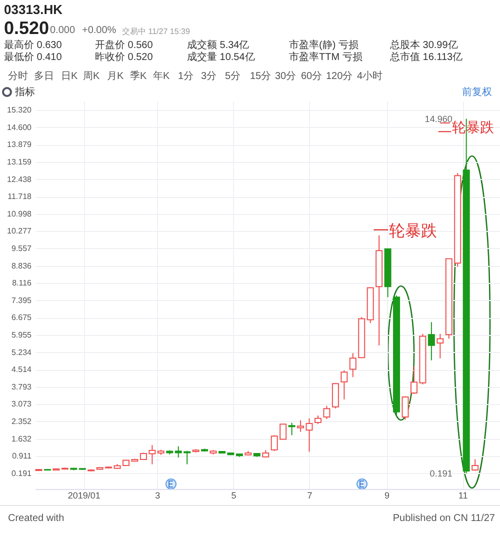 This screenshot has width=500, height=533. I want to click on y-tick-label: 13.879, so click(19, 145).